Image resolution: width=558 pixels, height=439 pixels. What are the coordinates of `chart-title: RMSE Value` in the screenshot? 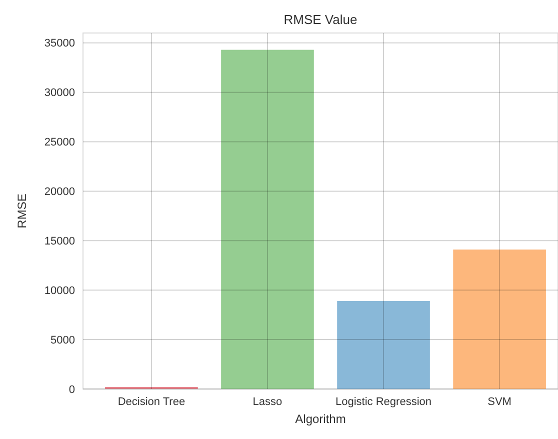 It's located at (321, 19).